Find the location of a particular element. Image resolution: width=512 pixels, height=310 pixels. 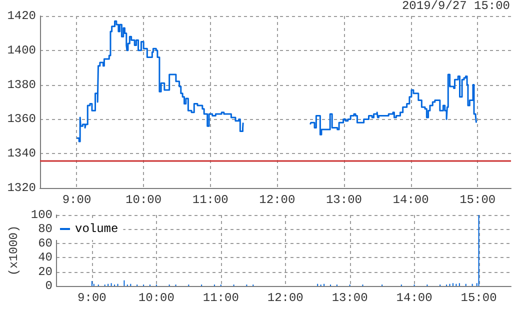

text: 2019/9/27 15:00 is located at coordinates (456, 6).